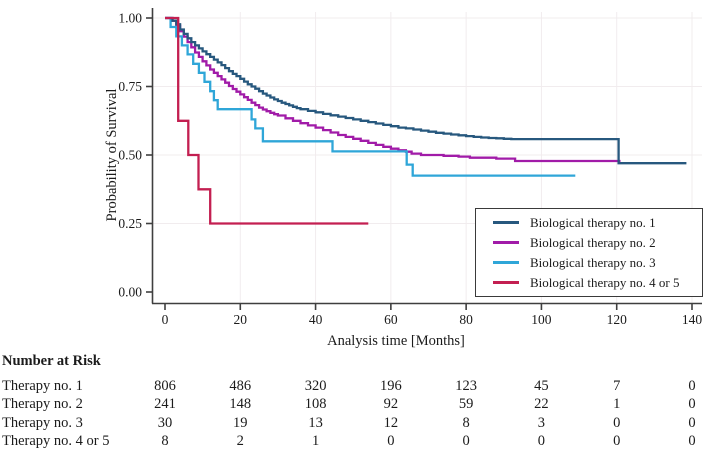 The image size is (708, 466). I want to click on risk-row: Therapy no. 4 or 5 8 2 1 0 0 0 0 0, so click(354, 442).